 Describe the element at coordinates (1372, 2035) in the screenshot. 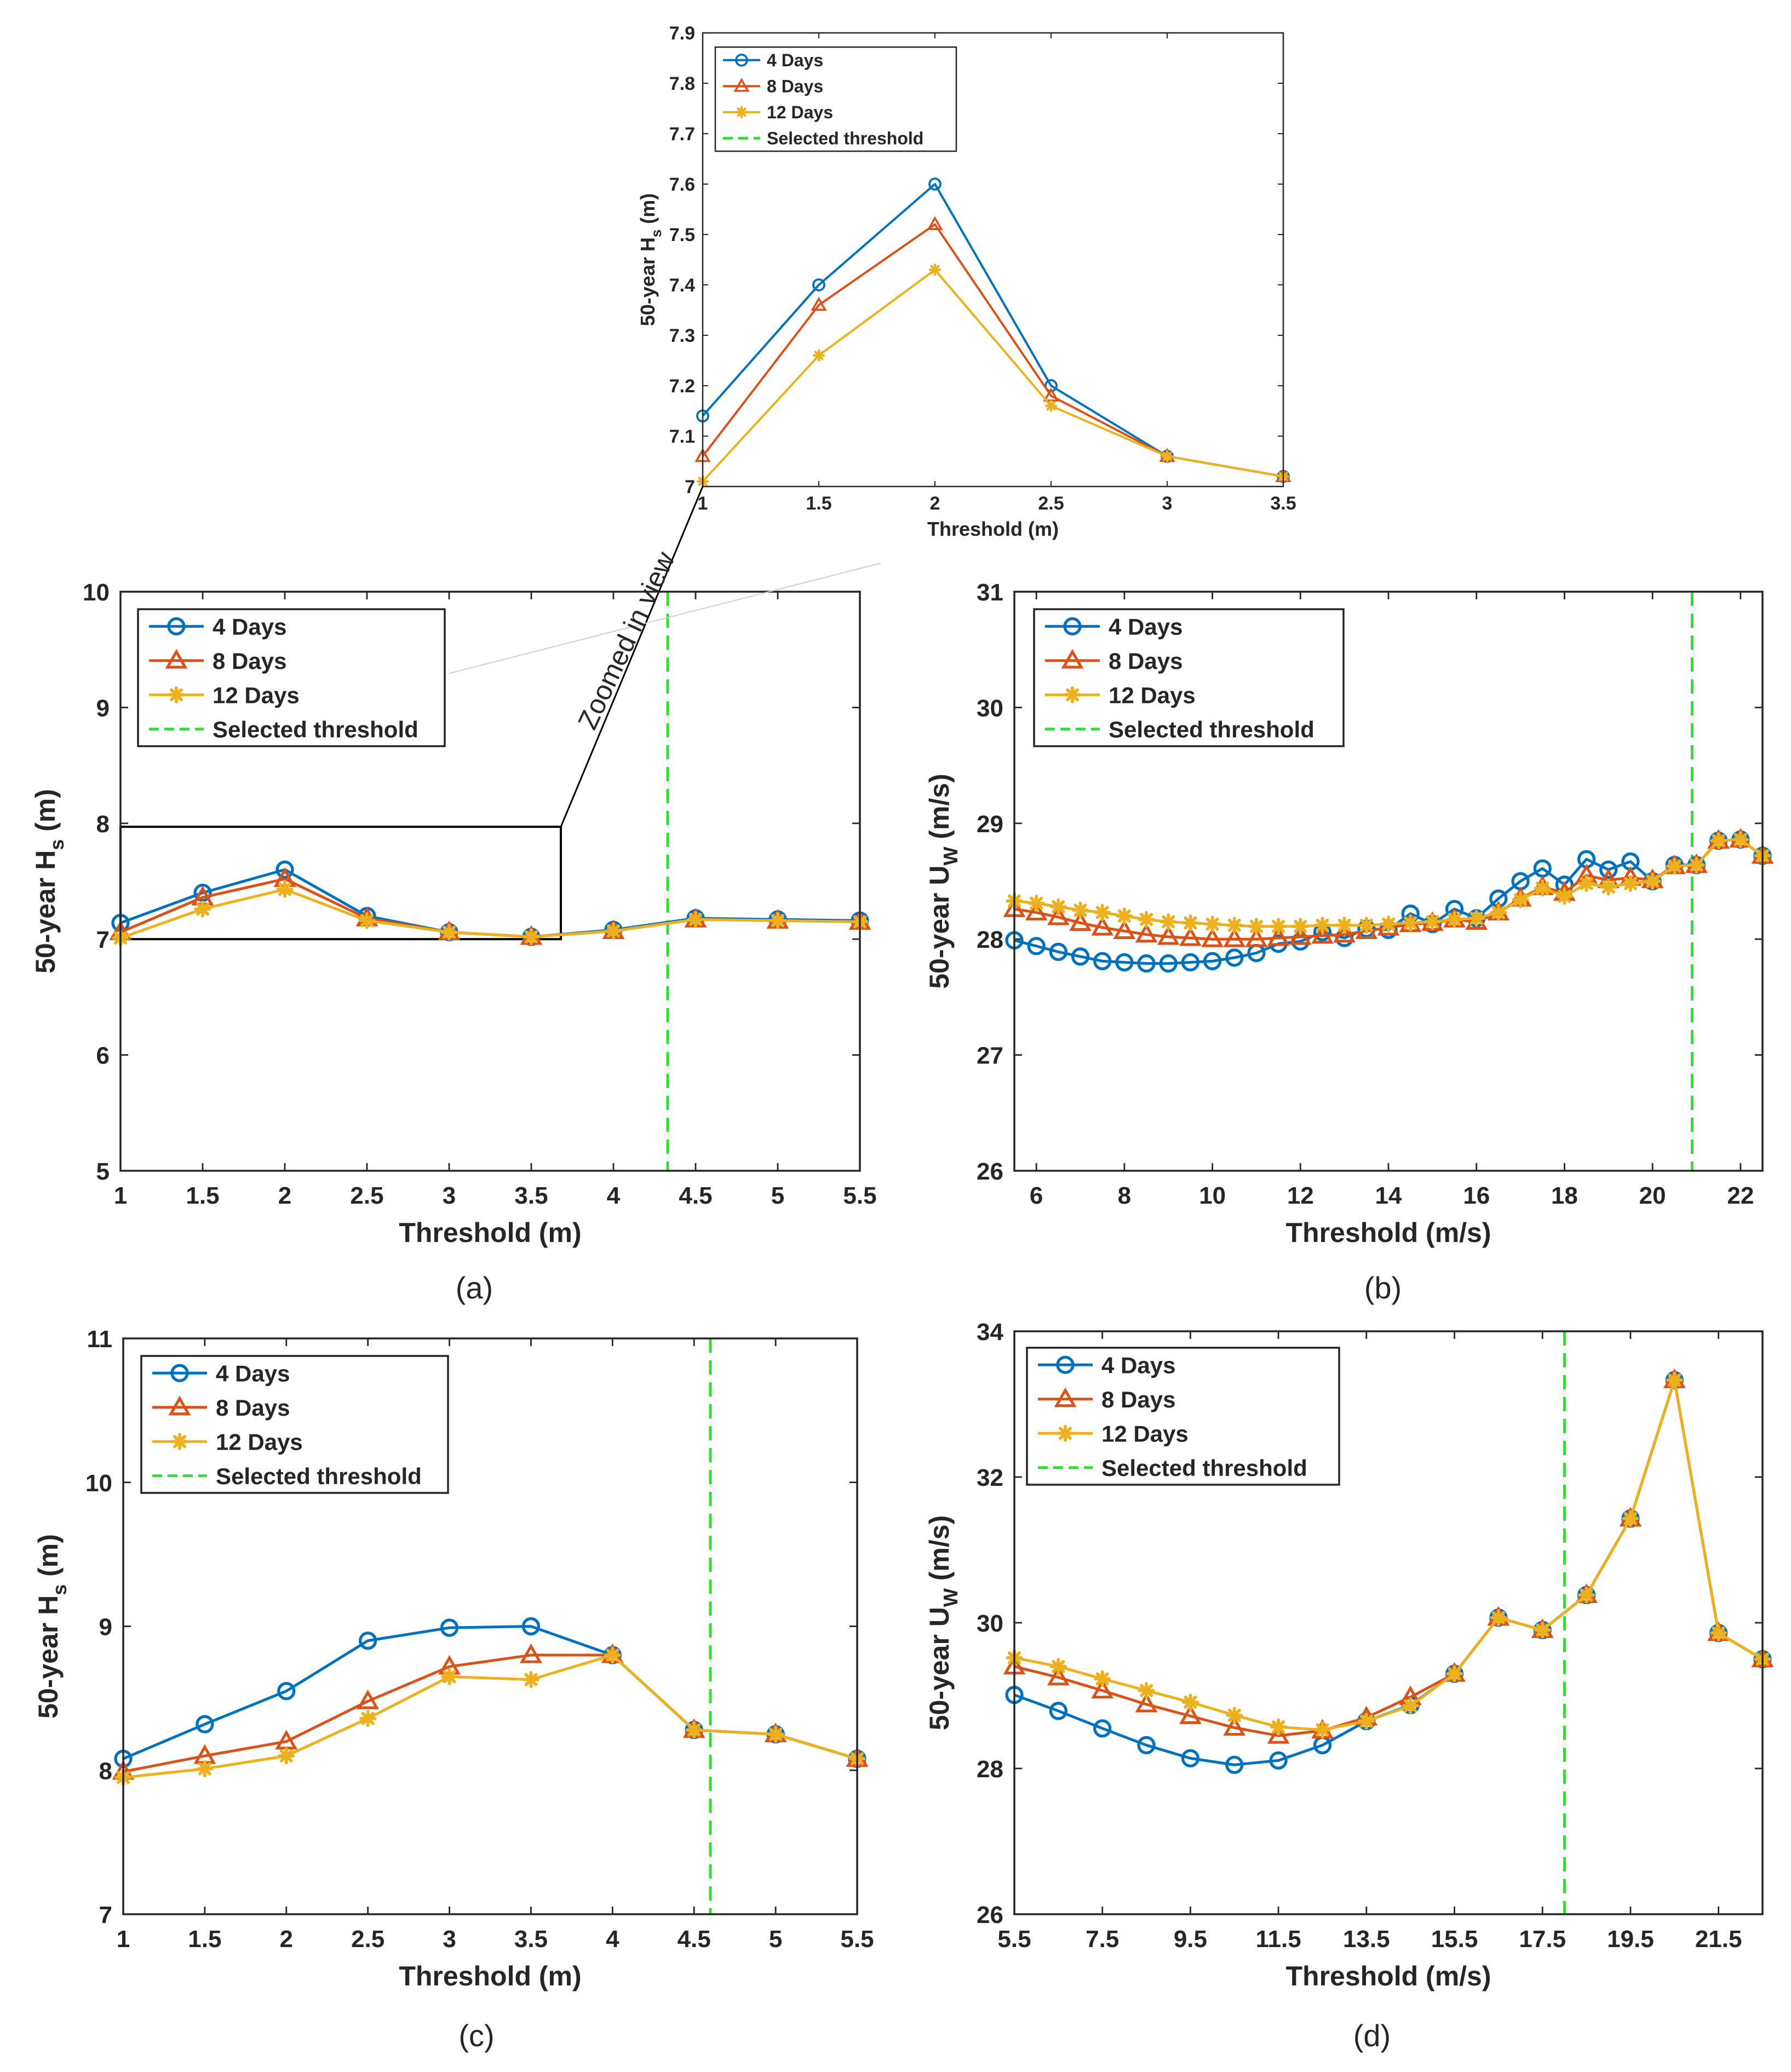

I see `panel-caption: (d)` at that location.